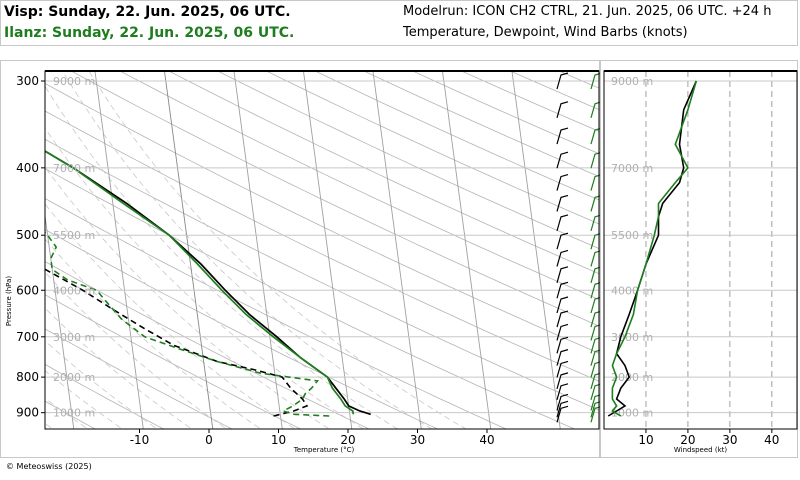 This screenshot has width=800, height=480. Describe the element at coordinates (729, 440) in the screenshot. I see `windspeed-tick-label: 30` at that location.